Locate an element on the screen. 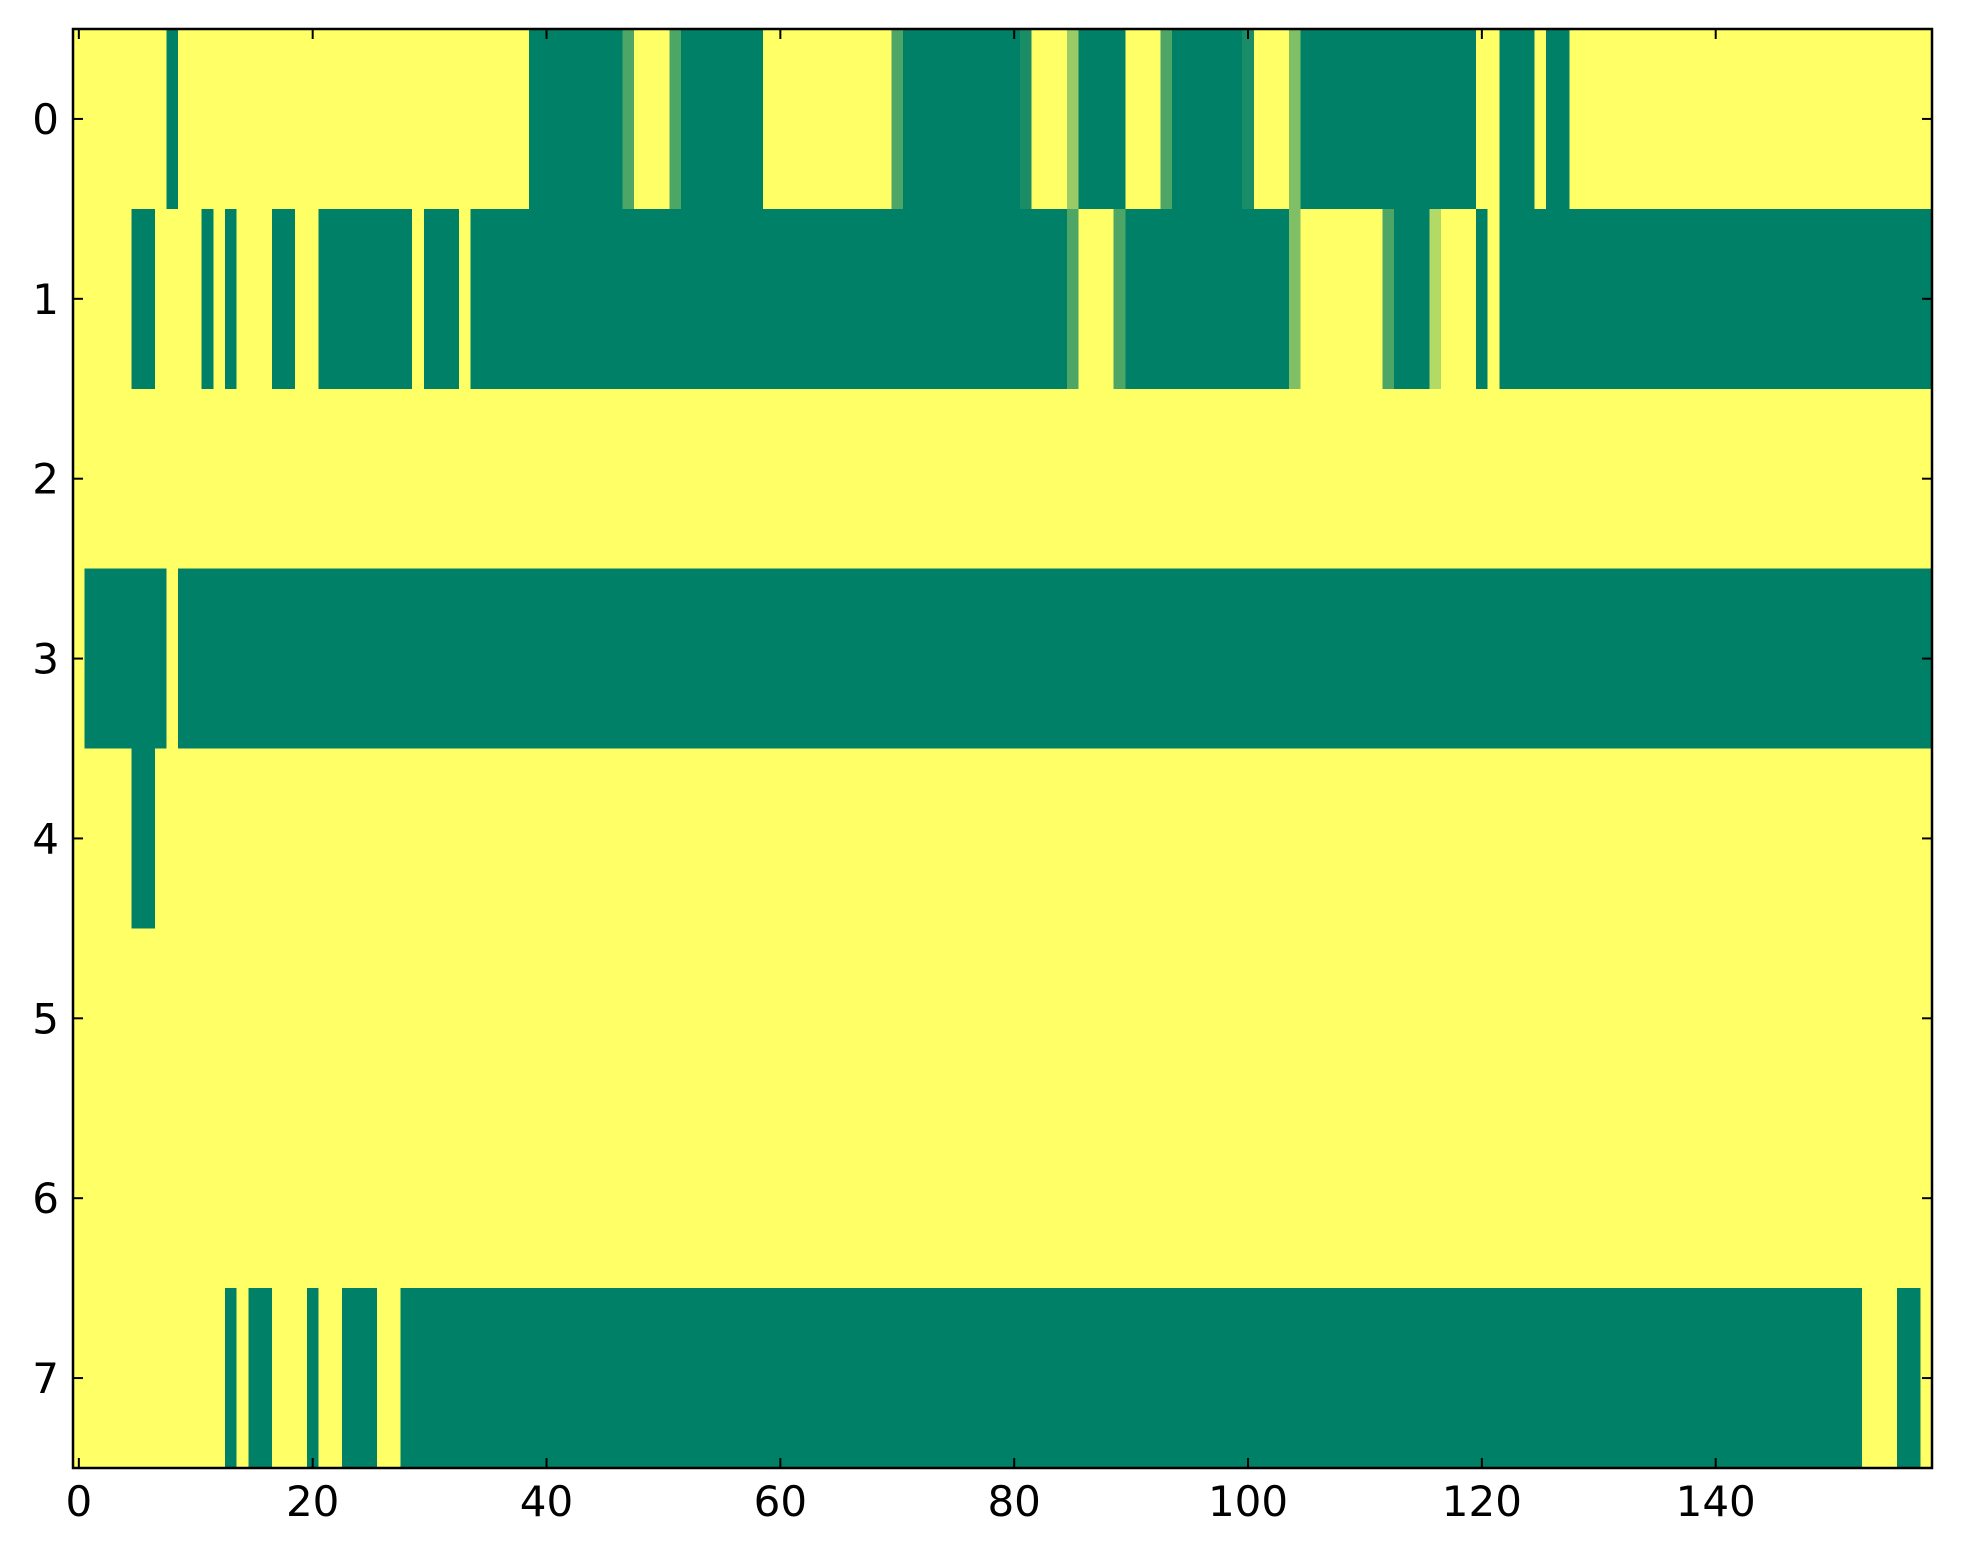  y-tick-label: 7 is located at coordinates (45, 1378).